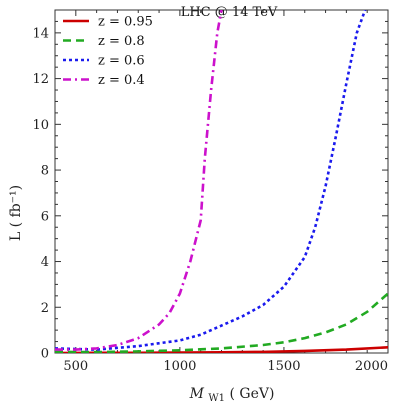 The image size is (409, 409). I want to click on y-tick-label: 0, so click(45, 354).